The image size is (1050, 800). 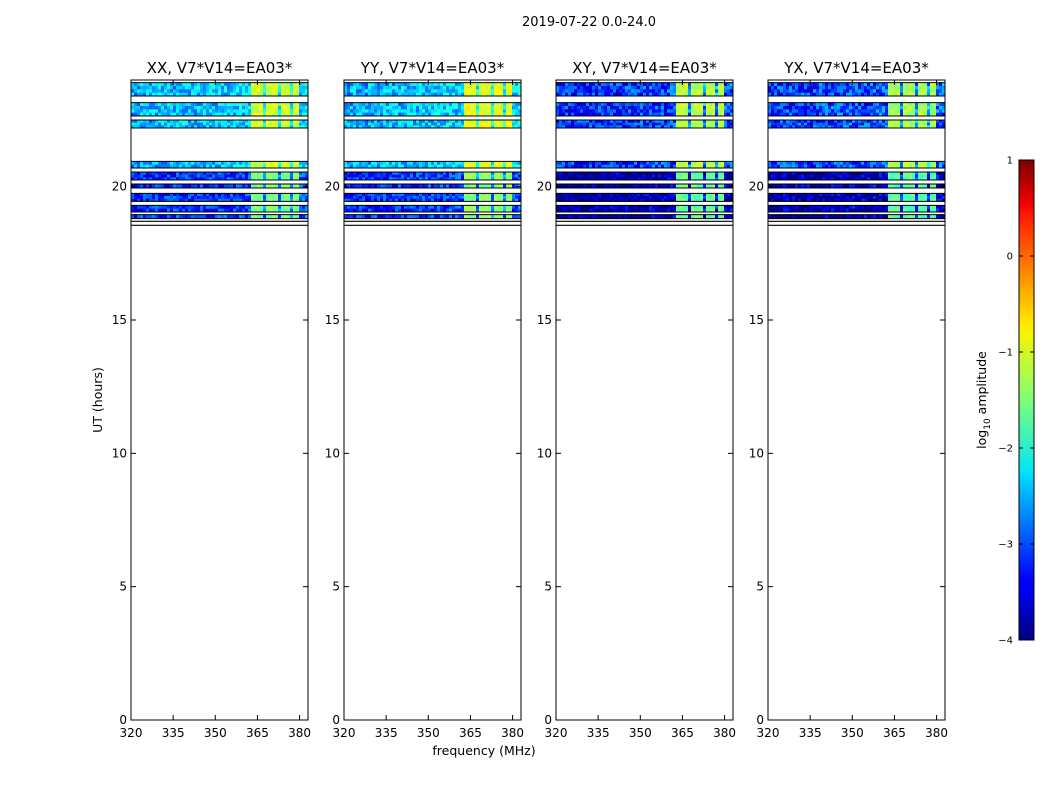 What do you see at coordinates (589, 22) in the screenshot?
I see `figure-suptitle: 2019-07-22 0.0-24.0` at bounding box center [589, 22].